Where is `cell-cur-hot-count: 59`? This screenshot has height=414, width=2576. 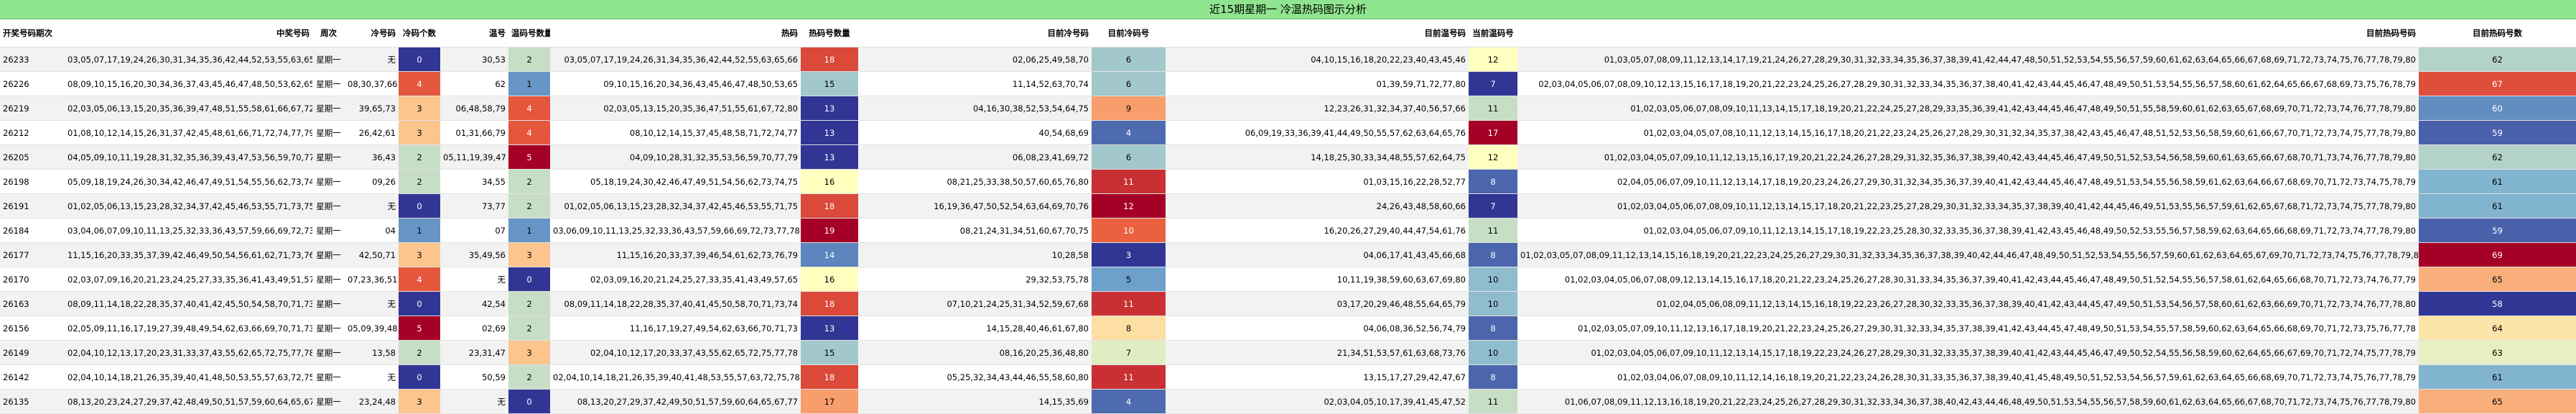 cell-cur-hot-count: 59 is located at coordinates (2497, 230).